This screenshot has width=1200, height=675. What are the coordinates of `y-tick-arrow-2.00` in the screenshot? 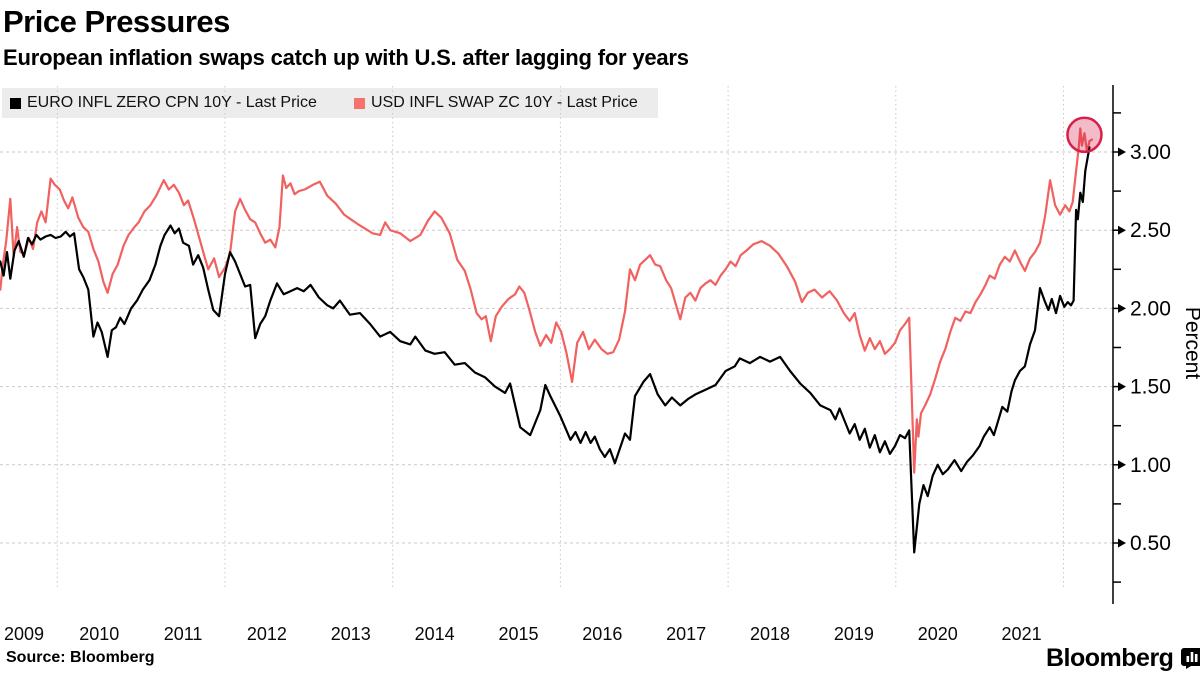 It's located at (1122, 308).